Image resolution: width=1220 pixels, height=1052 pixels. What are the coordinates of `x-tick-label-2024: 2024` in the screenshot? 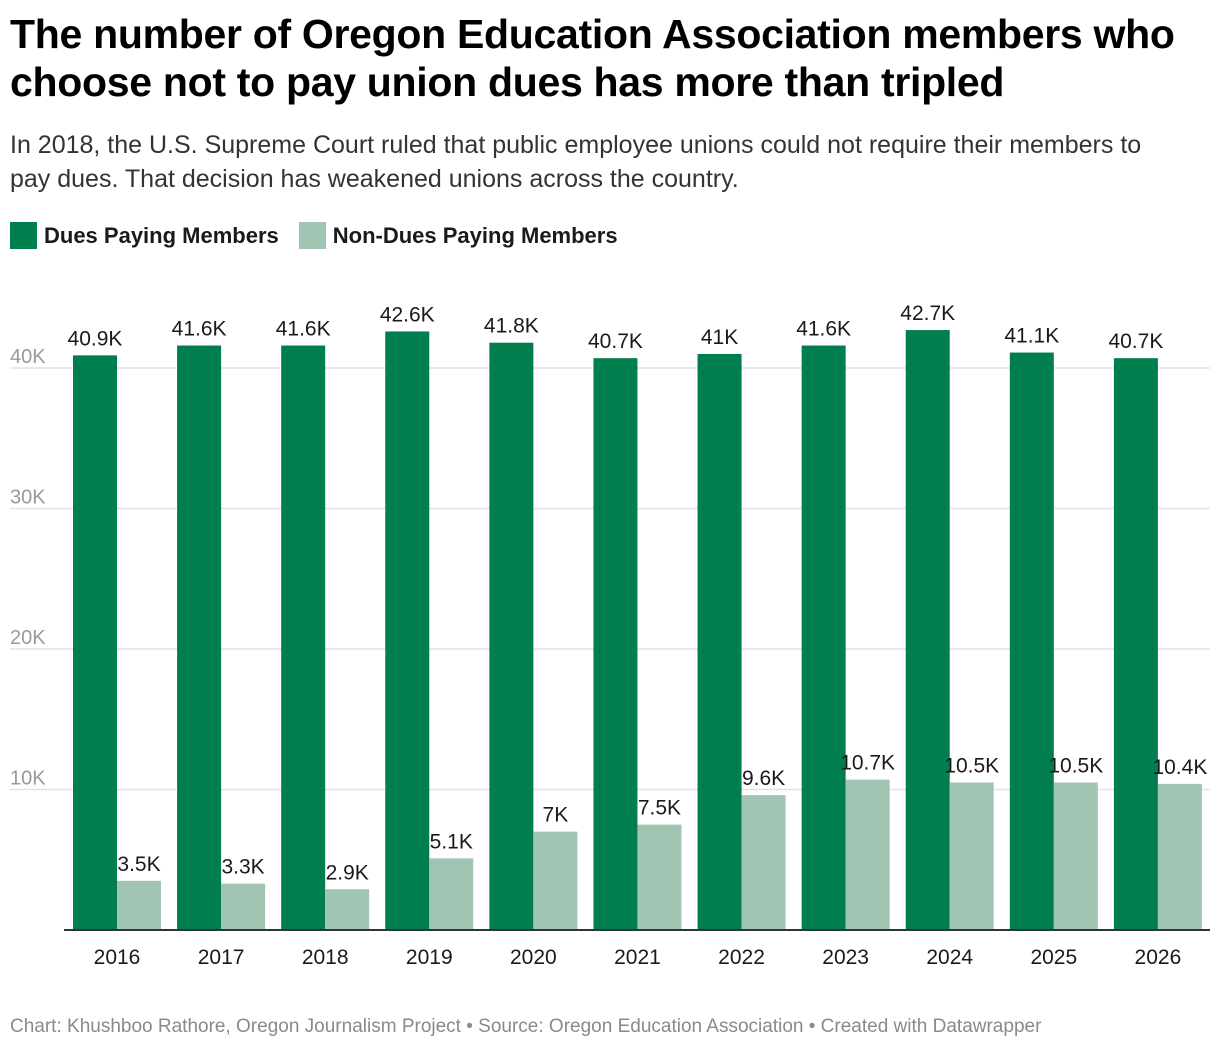 It's located at (949, 957).